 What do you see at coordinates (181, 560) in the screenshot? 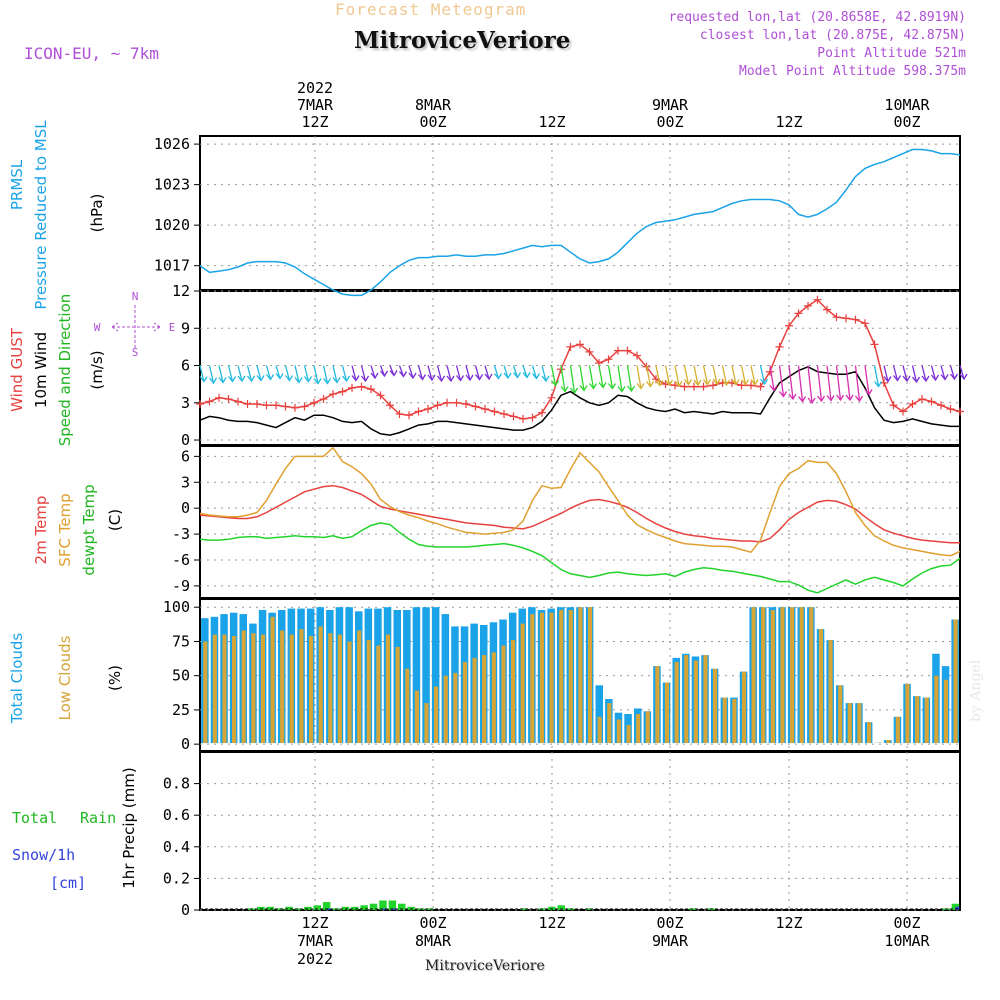
I see `ytick-label-temperature: -6` at bounding box center [181, 560].